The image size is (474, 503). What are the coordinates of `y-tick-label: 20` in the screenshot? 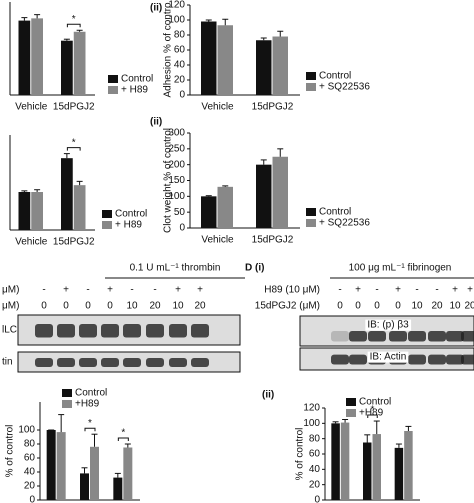 It's located at (315, 484).